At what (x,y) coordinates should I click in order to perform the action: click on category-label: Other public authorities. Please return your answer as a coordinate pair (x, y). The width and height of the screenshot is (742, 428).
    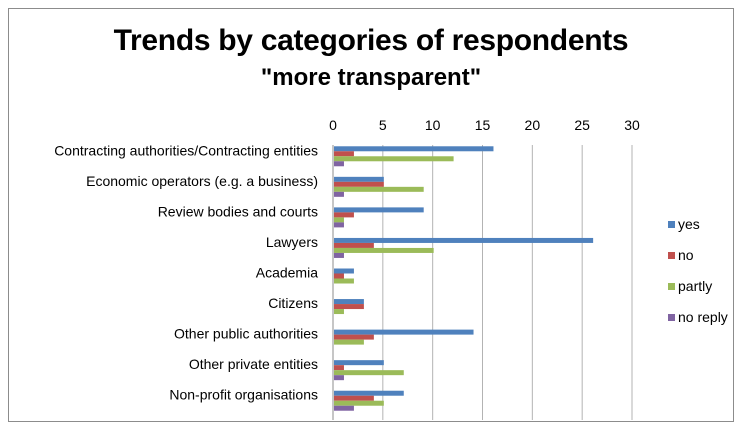
    Looking at the image, I should click on (246, 334).